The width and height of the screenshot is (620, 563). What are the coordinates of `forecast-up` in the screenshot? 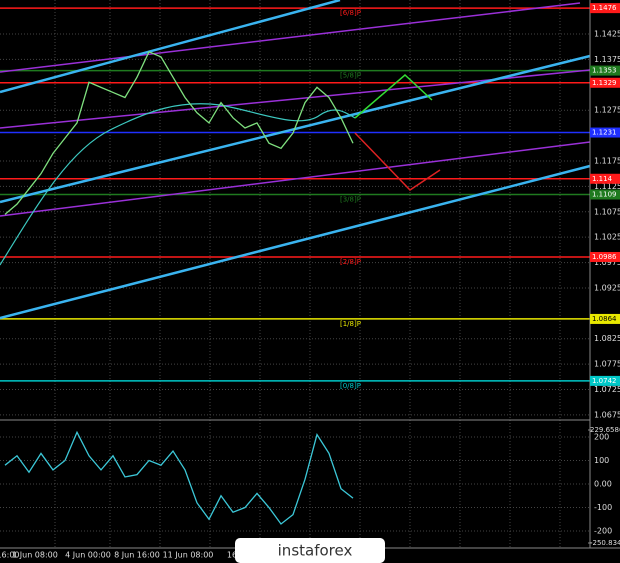 It's located at (393, 96).